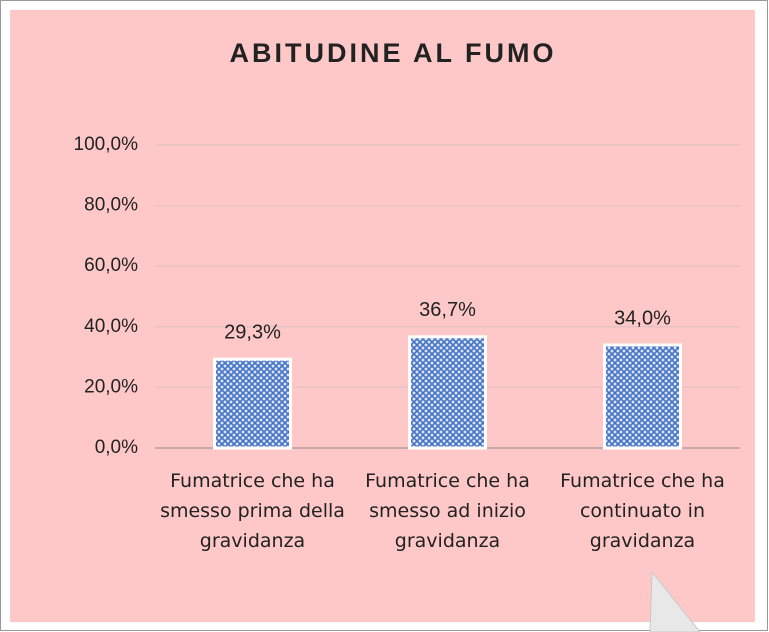 The image size is (769, 632). I want to click on chart-title: ABITUDINE AL FUMO, so click(393, 53).